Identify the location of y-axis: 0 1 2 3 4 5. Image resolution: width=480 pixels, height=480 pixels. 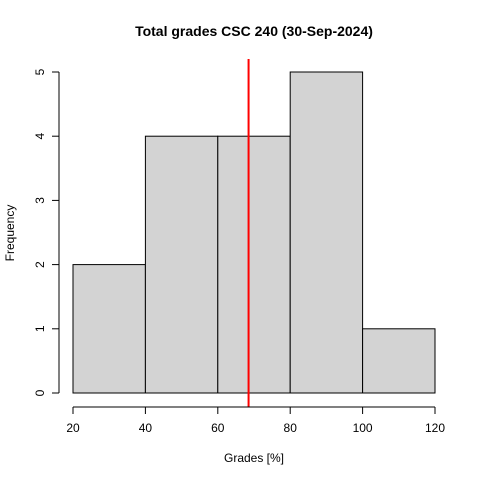
(46, 232).